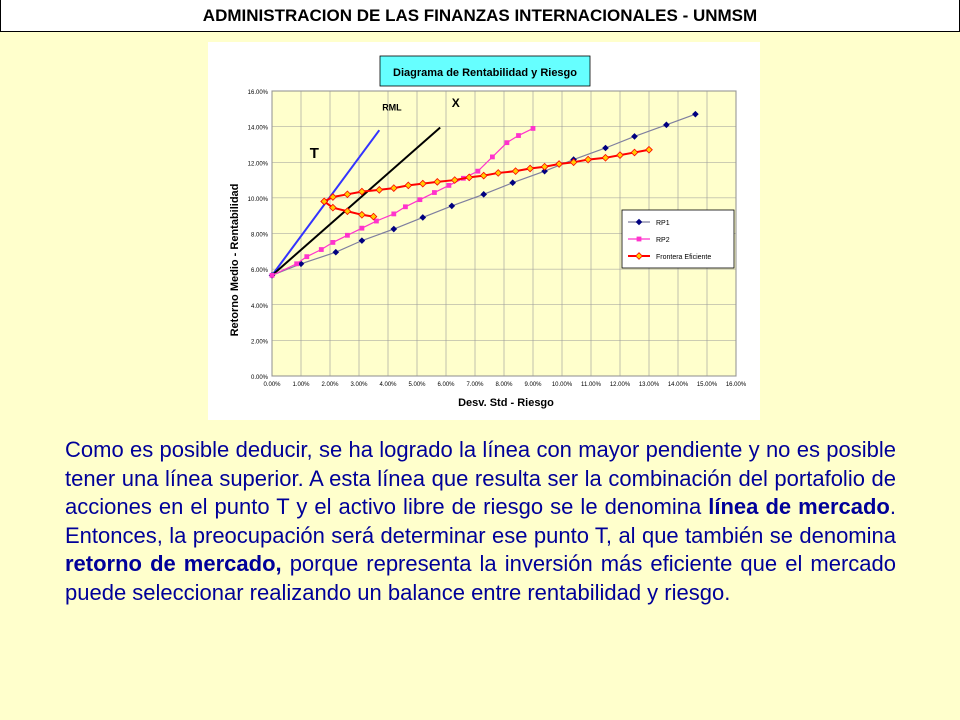  Describe the element at coordinates (260, 271) in the screenshot. I see `y-tick-label: 6.00%` at that location.